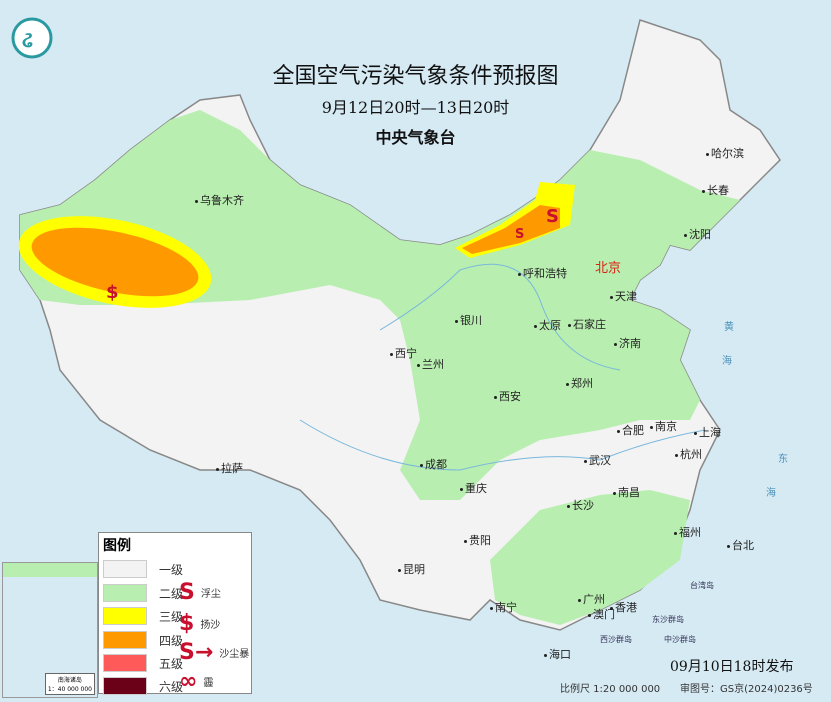  I want to click on legend-label: 三级, so click(171, 616).